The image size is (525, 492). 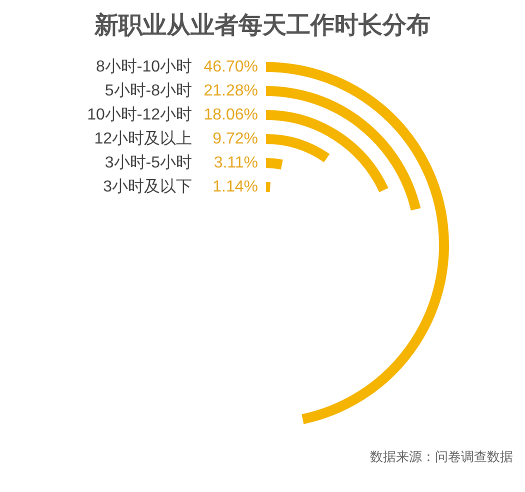 What do you see at coordinates (262, 25) in the screenshot?
I see `title: 新职业从业者每天工作时长分布` at bounding box center [262, 25].